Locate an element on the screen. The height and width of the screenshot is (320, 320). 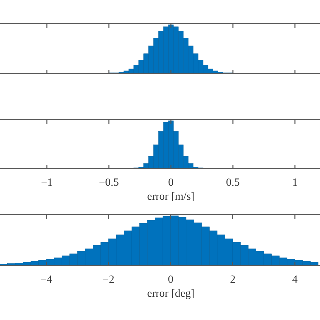
x-tick-label: −2 is located at coordinates (108, 280).